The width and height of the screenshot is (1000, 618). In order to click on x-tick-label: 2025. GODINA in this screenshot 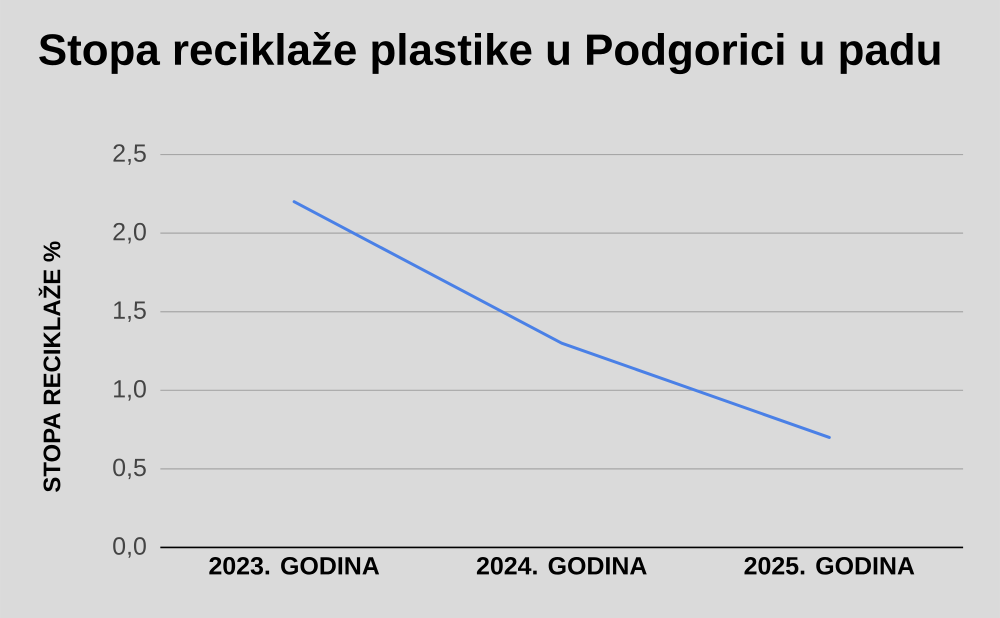, I will do `click(829, 565)`.